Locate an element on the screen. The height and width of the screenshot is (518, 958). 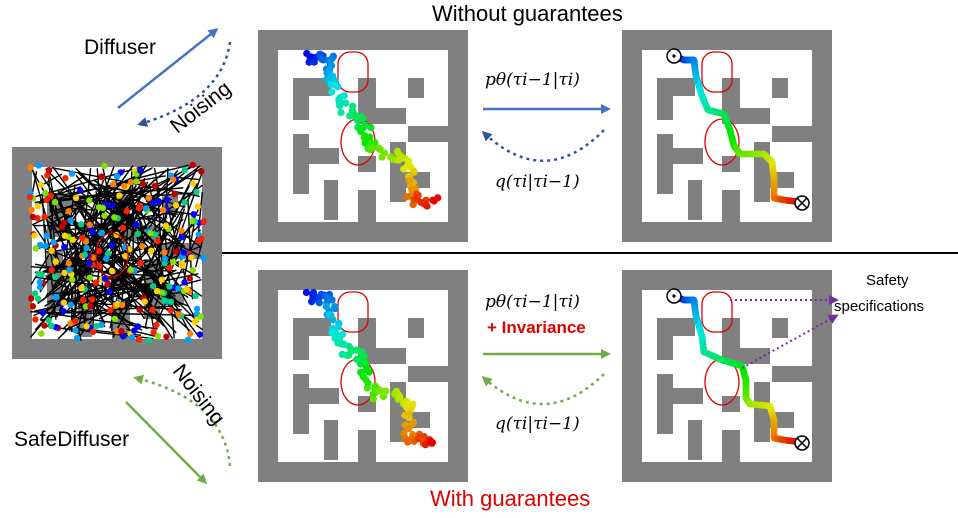
diffuser-label: Diffuser is located at coordinates (120, 47).